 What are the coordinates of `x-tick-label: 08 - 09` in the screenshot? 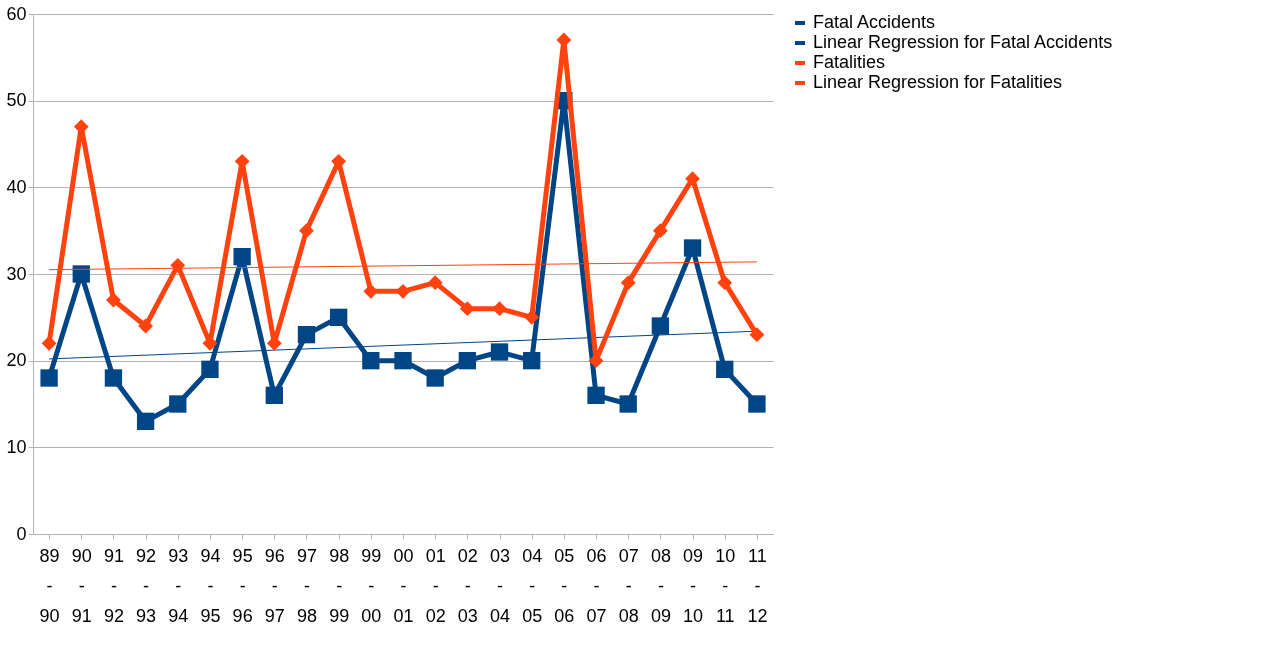 It's located at (660, 585).